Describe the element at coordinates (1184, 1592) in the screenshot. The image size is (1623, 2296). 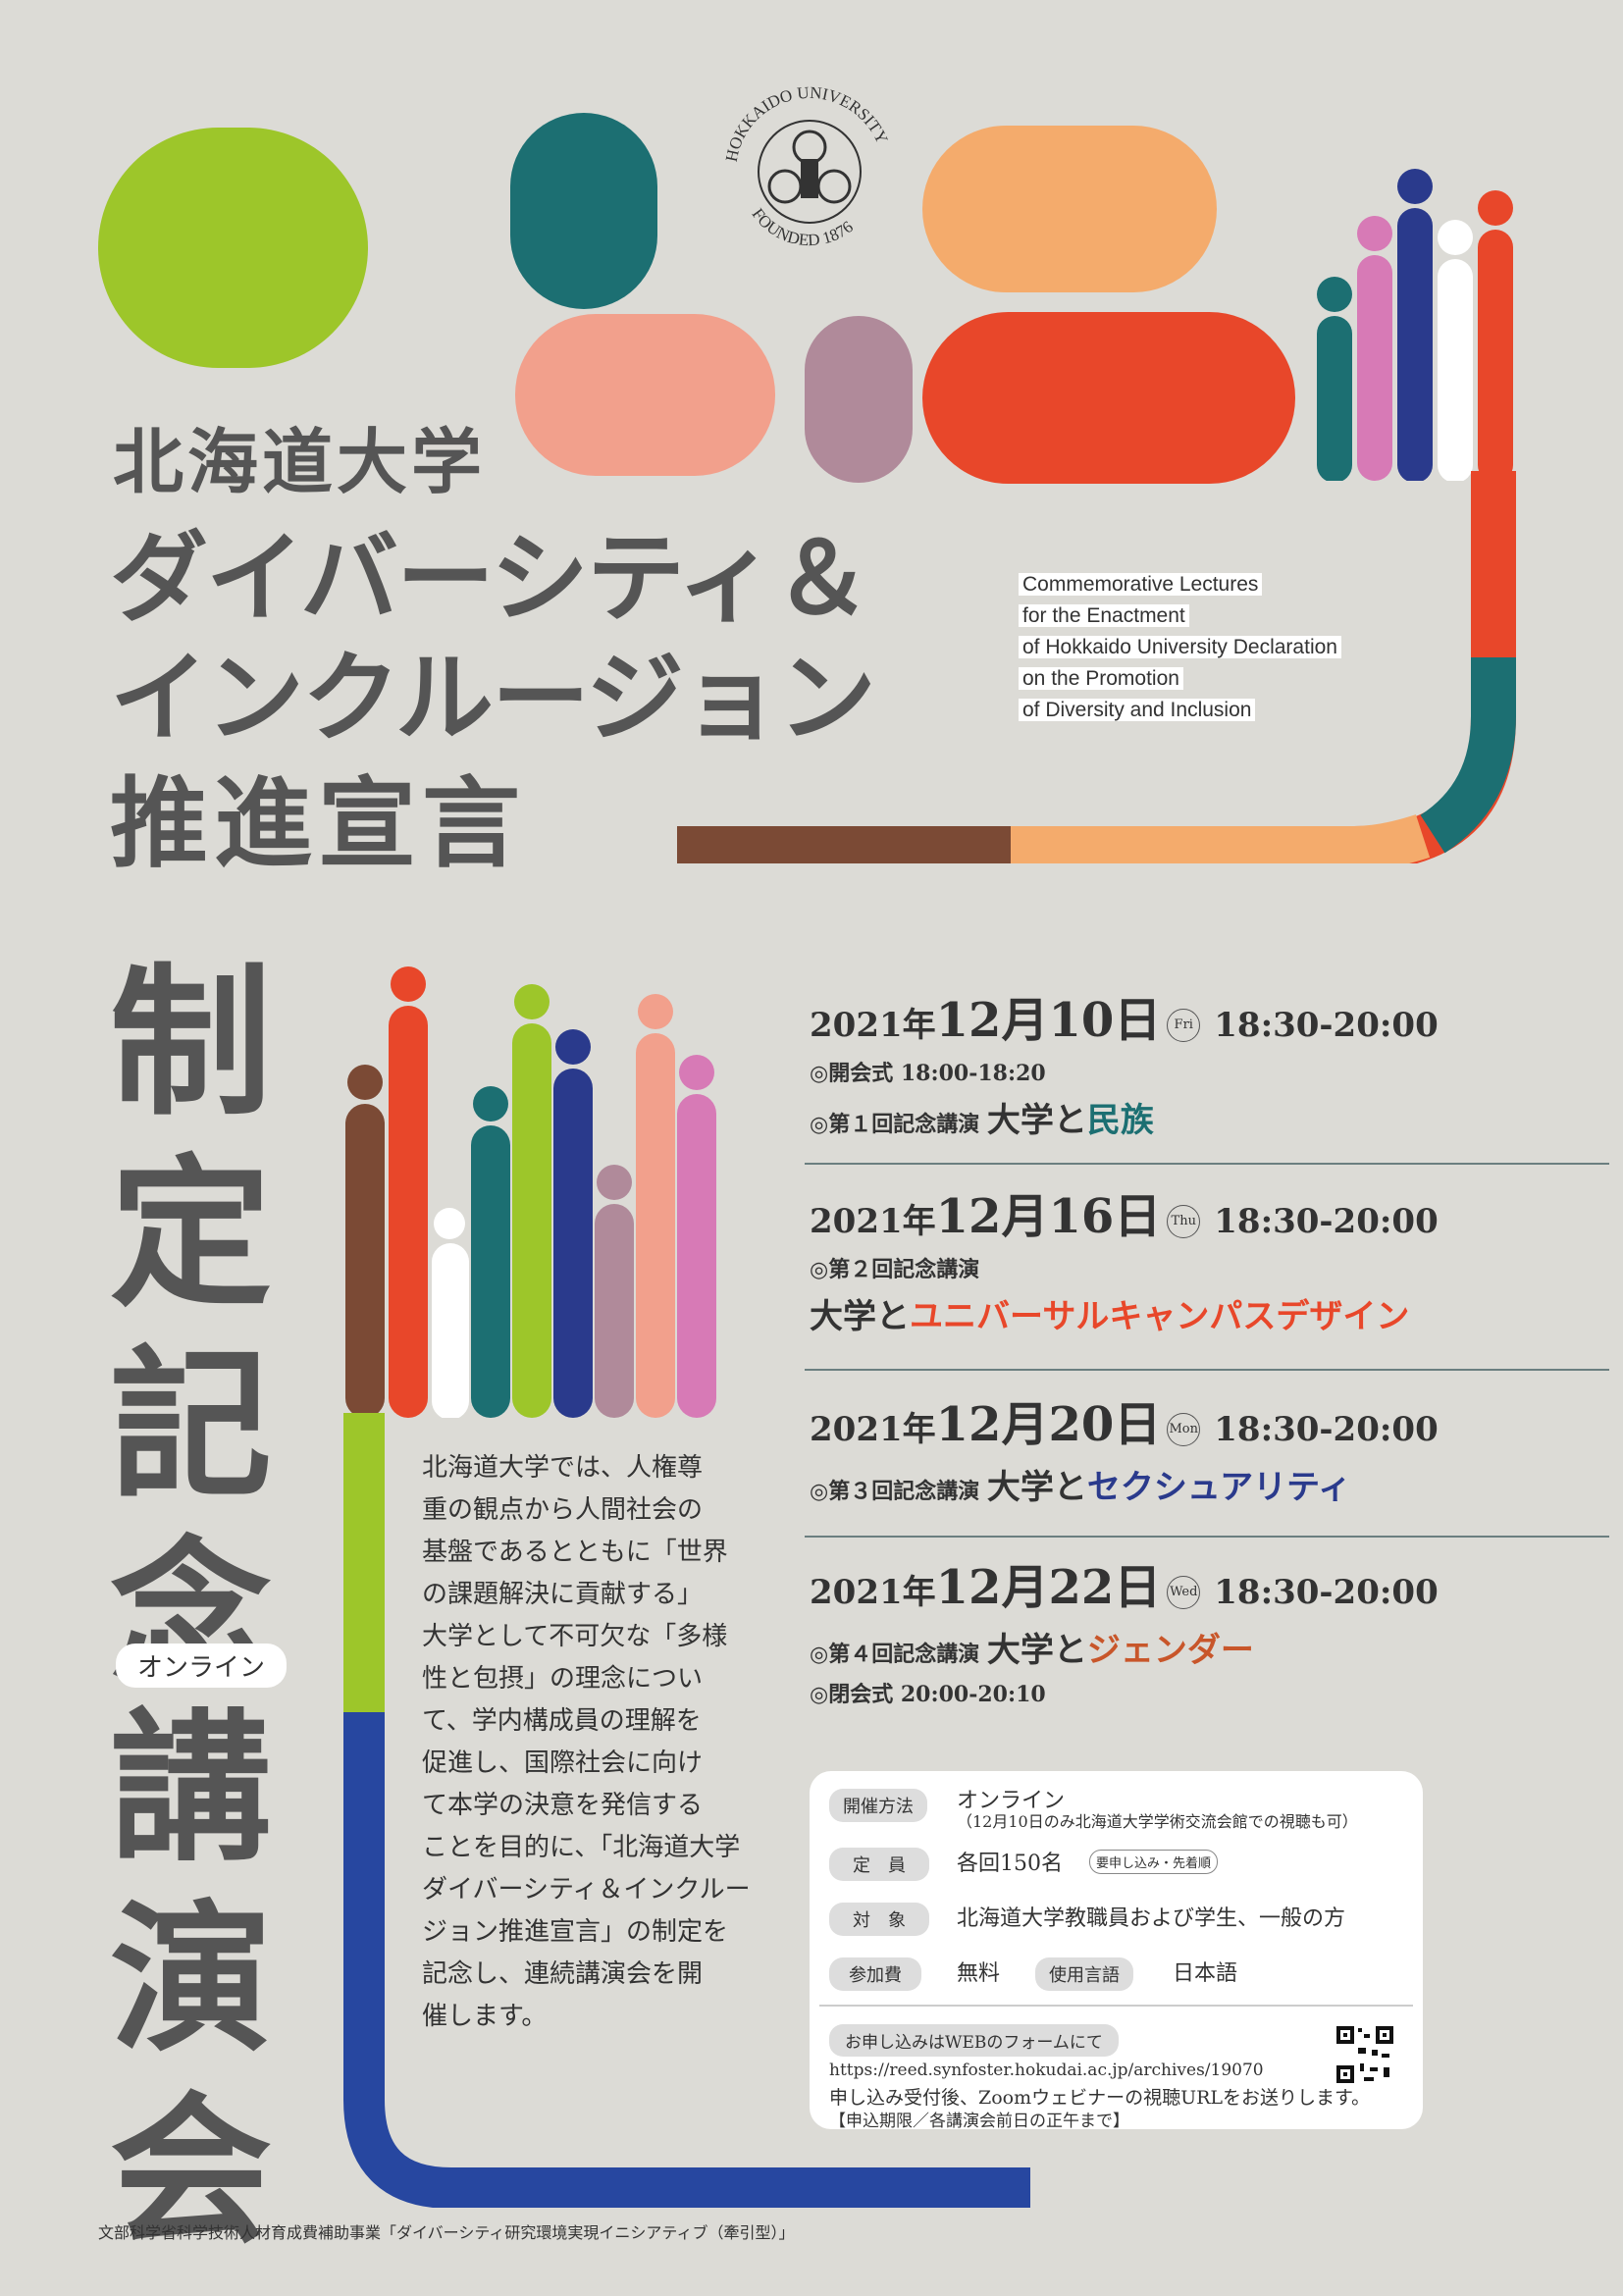
I see `event-weekday-badge: Wed` at that location.